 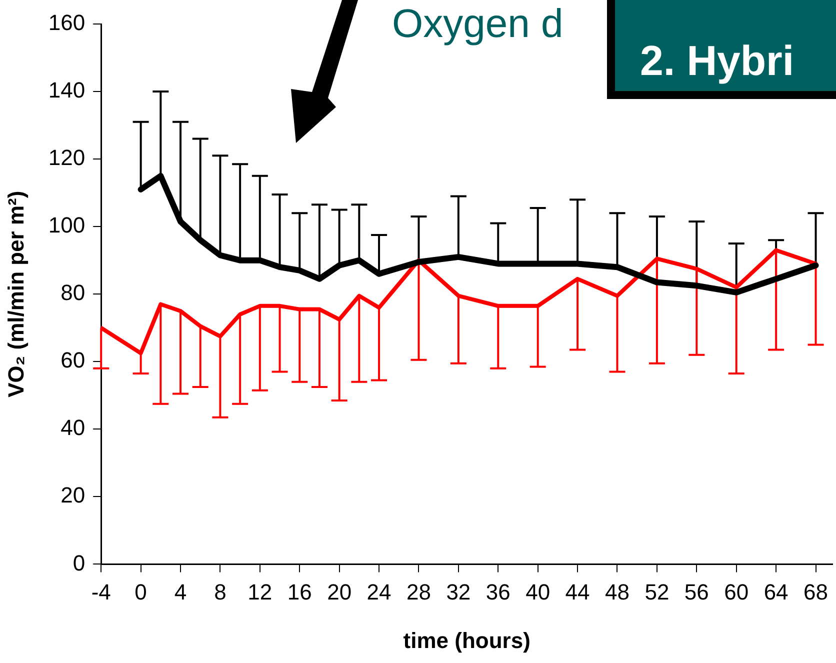 What do you see at coordinates (73, 495) in the screenshot?
I see `y-tick-label: 20` at bounding box center [73, 495].